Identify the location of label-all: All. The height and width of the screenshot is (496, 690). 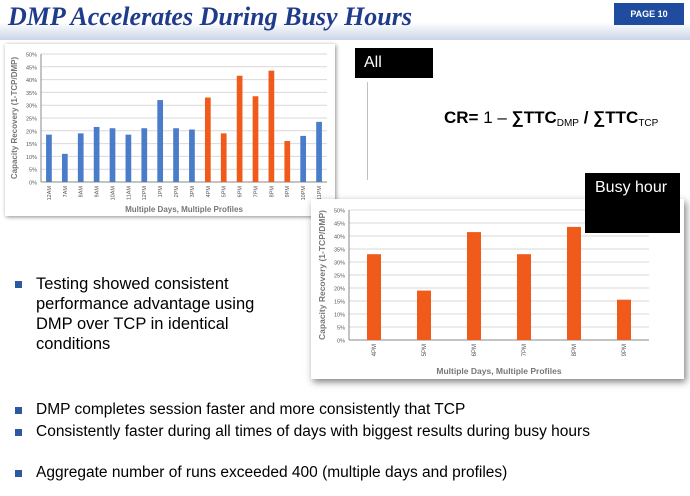
(394, 63).